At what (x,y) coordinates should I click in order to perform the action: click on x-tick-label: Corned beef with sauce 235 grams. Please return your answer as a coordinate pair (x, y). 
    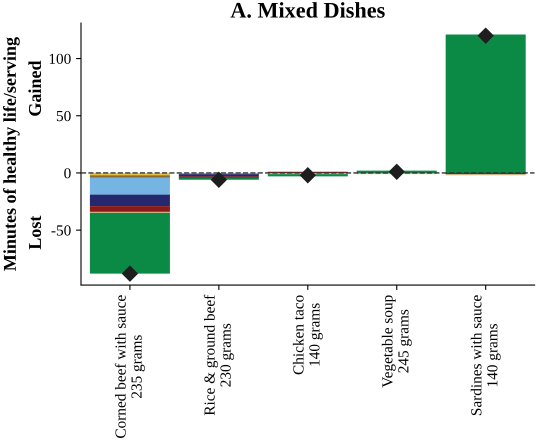
    Looking at the image, I should click on (129, 366).